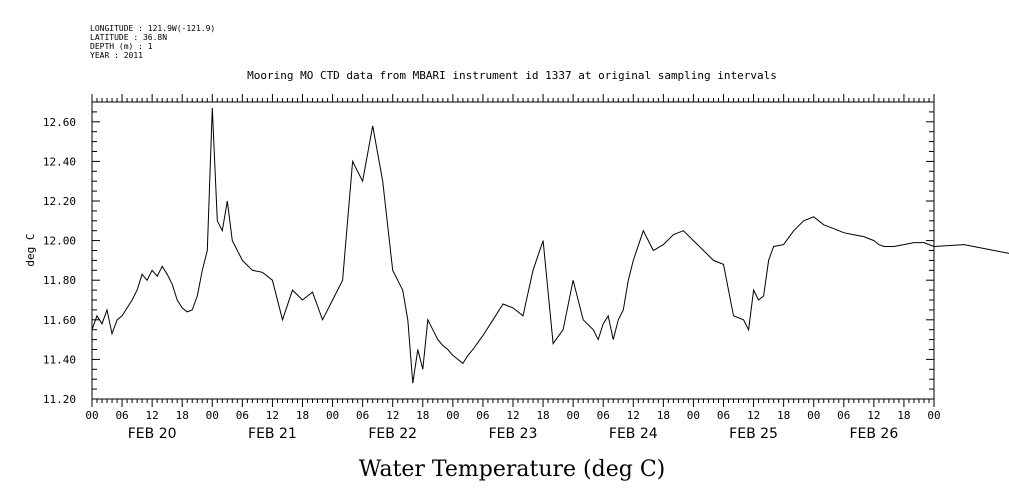  Describe the element at coordinates (152, 28) in the screenshot. I see `longitude-label: LONGITUDE : 121.9W(-121.9)` at that location.